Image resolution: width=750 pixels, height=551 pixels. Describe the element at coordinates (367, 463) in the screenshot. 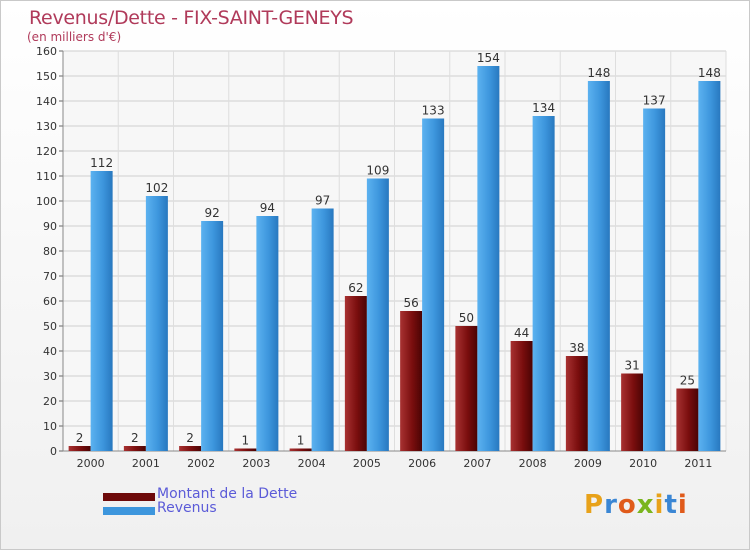

I see `x-tick-label: 2005` at that location.